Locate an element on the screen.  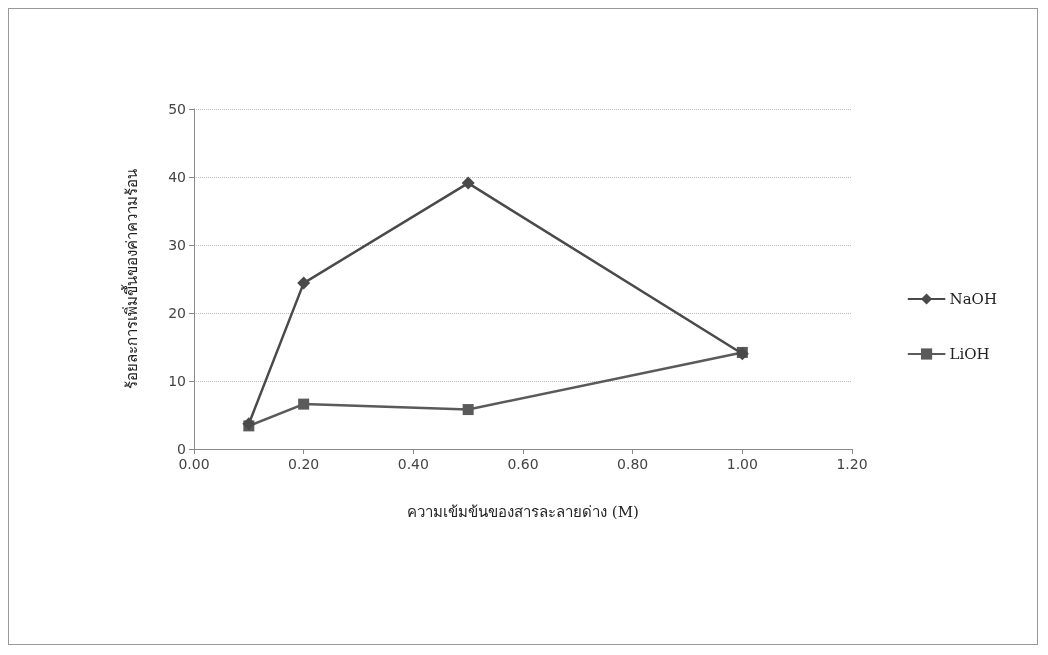
x-tick-label: 0.20 is located at coordinates (304, 464).